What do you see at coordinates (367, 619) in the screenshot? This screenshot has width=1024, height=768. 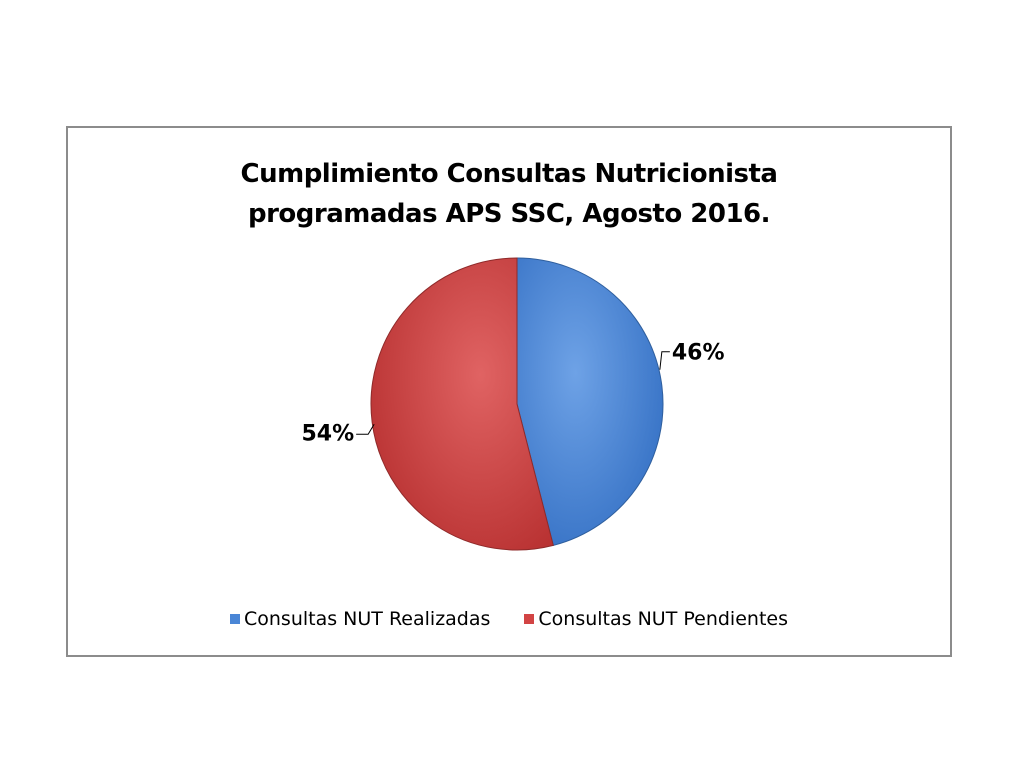 I see `legend-label-realizadas: Consultas NUT Realizadas` at bounding box center [367, 619].